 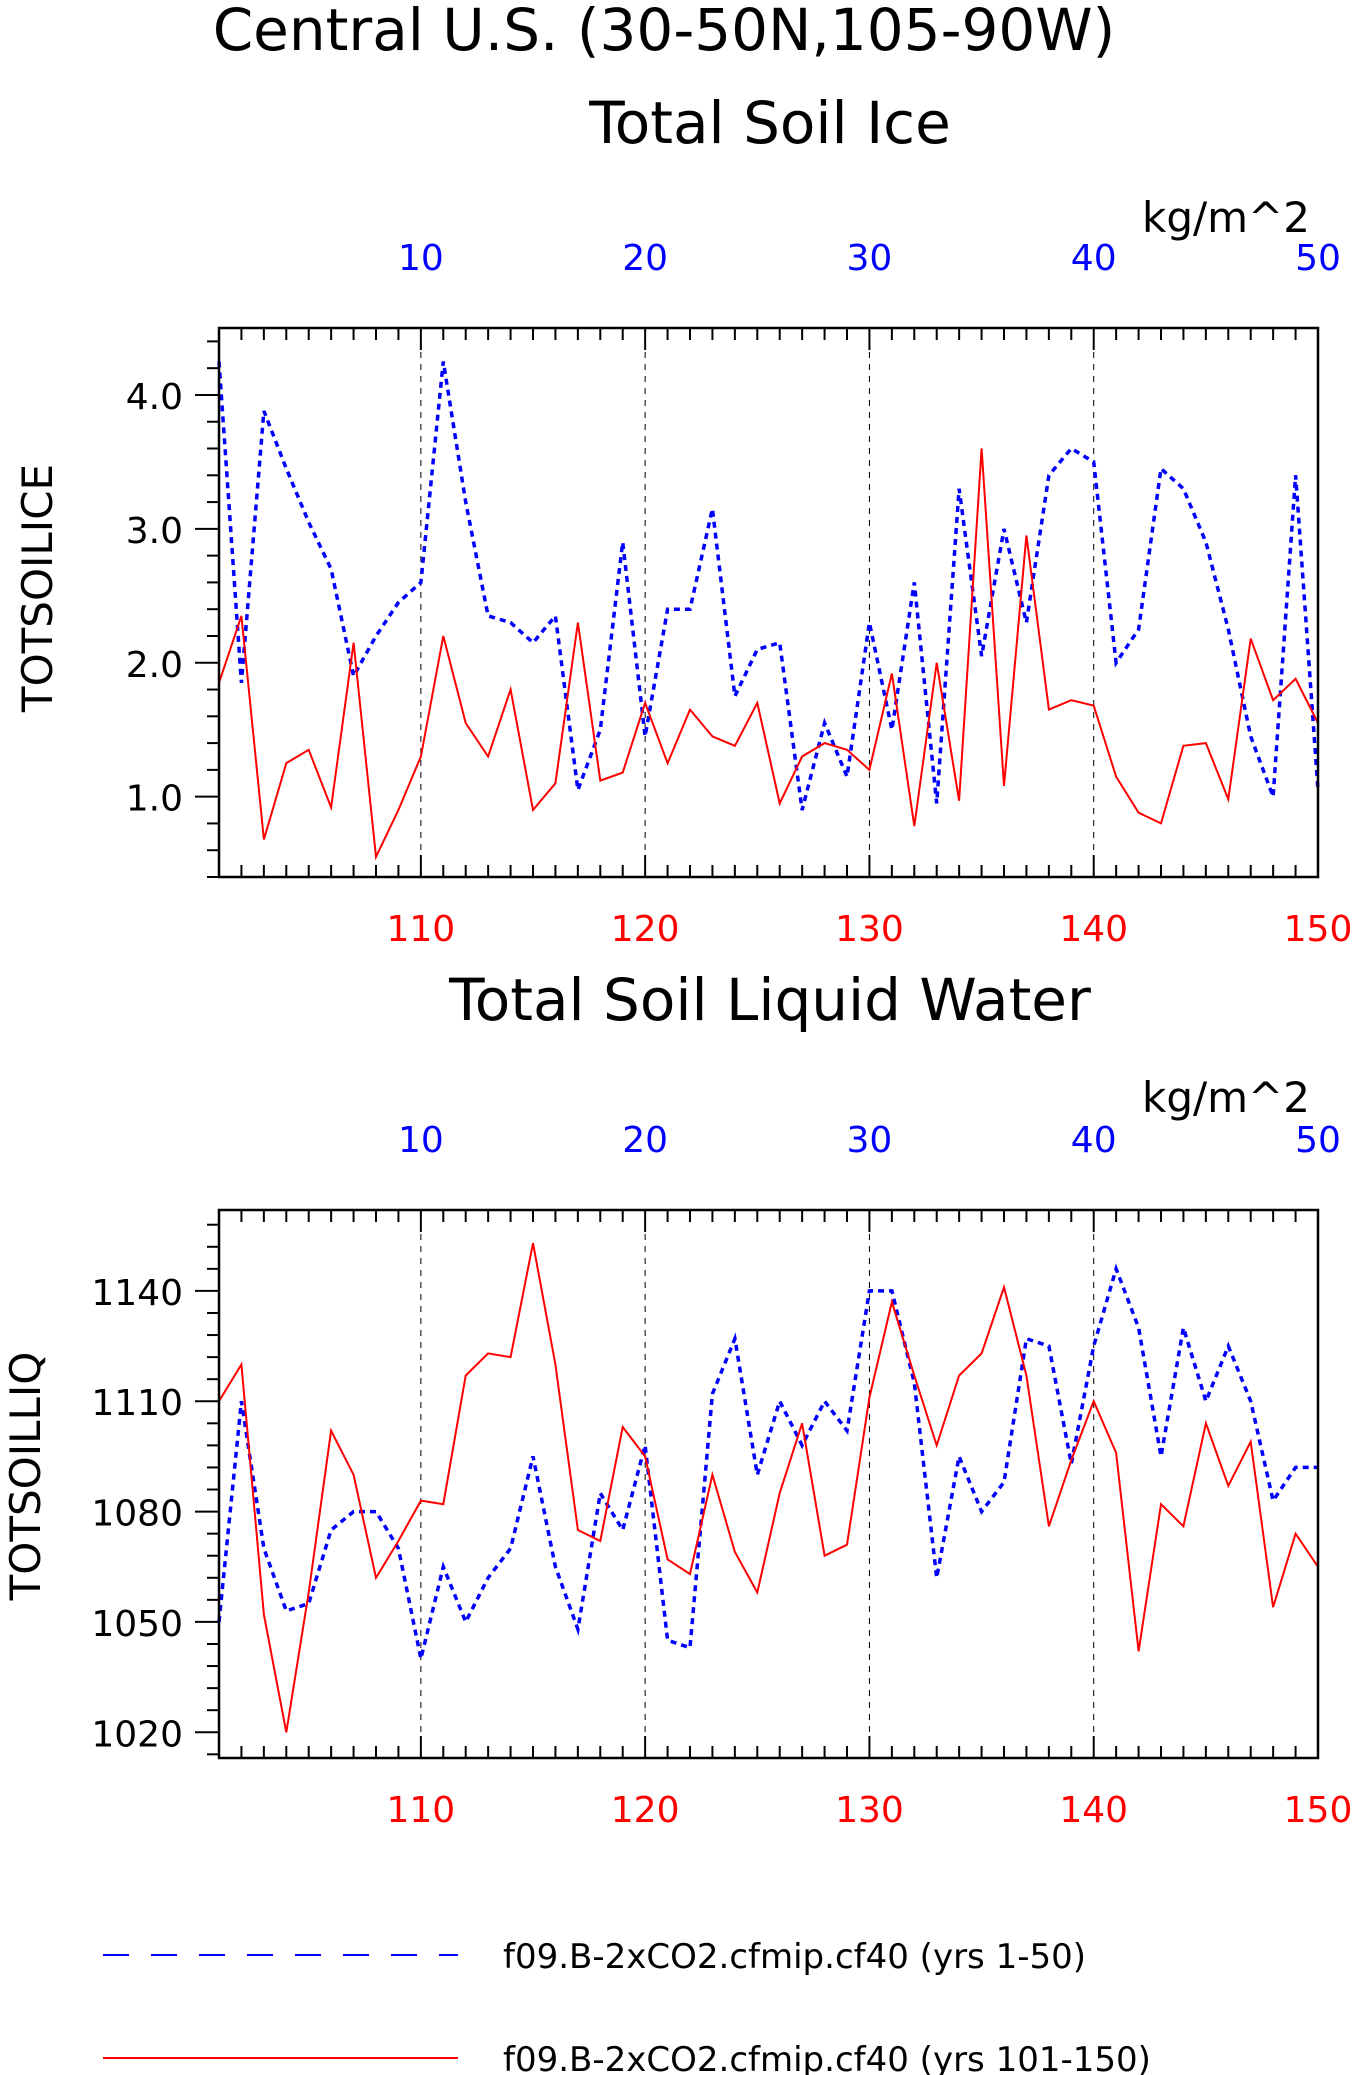 What do you see at coordinates (1094, 1140) in the screenshot?
I see `soil-liquid-top-tick-label: 40` at bounding box center [1094, 1140].